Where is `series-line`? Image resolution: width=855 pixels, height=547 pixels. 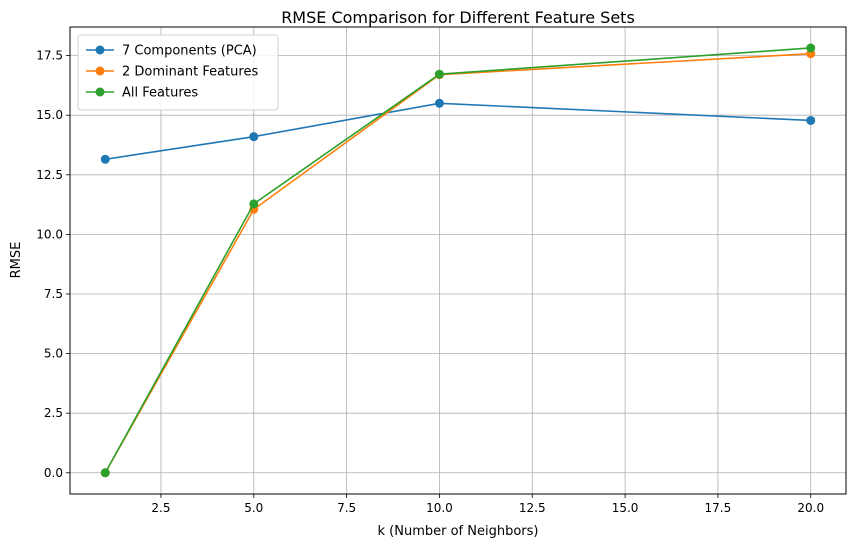 series-line is located at coordinates (458, 131).